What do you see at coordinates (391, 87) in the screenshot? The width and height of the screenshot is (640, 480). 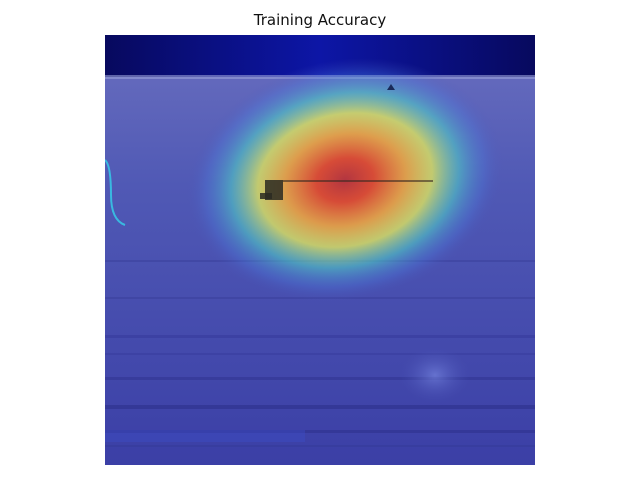 I see `buoy-icon` at bounding box center [391, 87].